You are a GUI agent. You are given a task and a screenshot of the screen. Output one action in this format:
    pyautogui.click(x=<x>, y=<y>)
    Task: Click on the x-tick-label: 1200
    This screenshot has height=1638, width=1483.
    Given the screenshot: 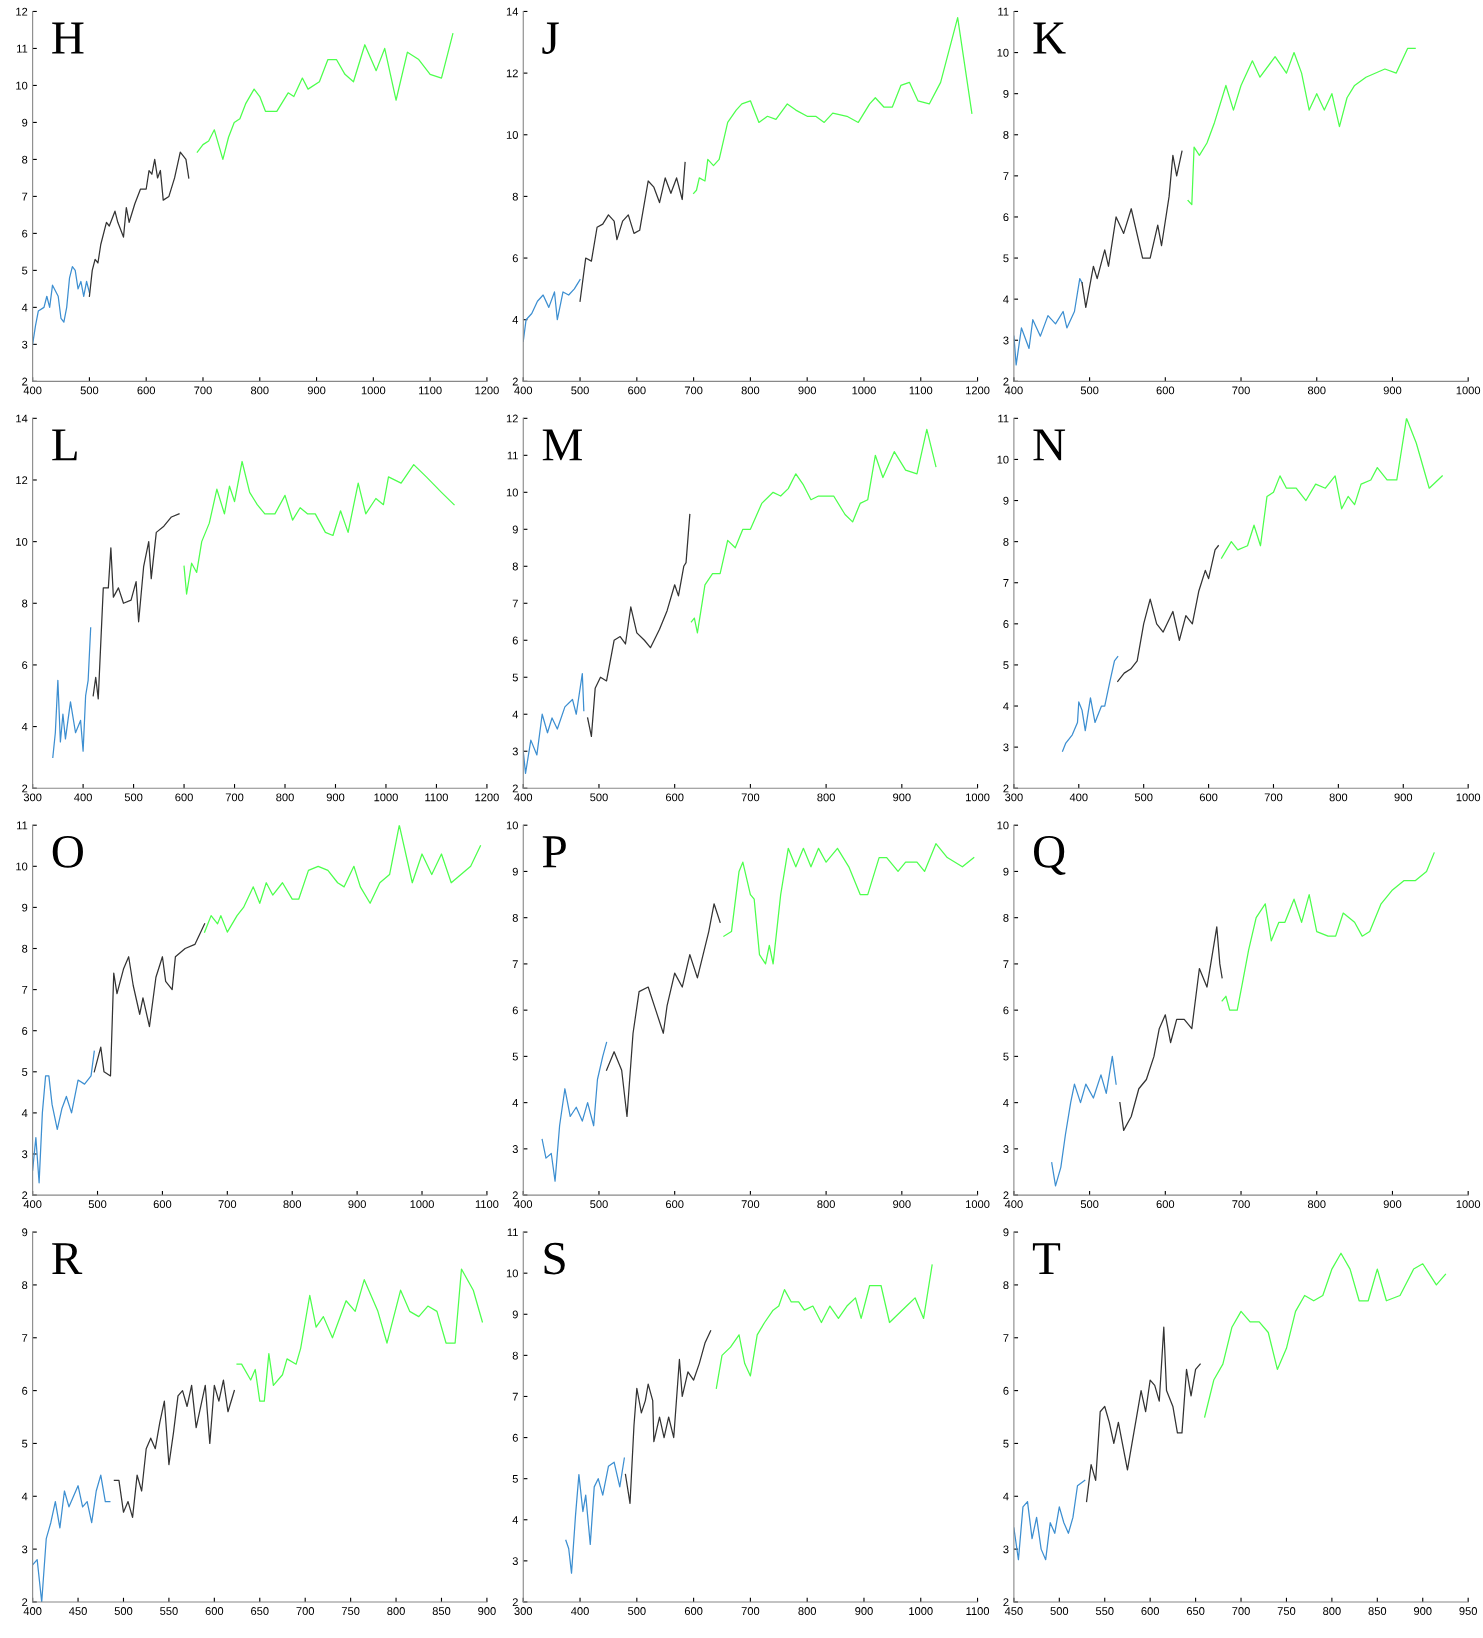 What is the action you would take?
    pyautogui.click(x=978, y=390)
    